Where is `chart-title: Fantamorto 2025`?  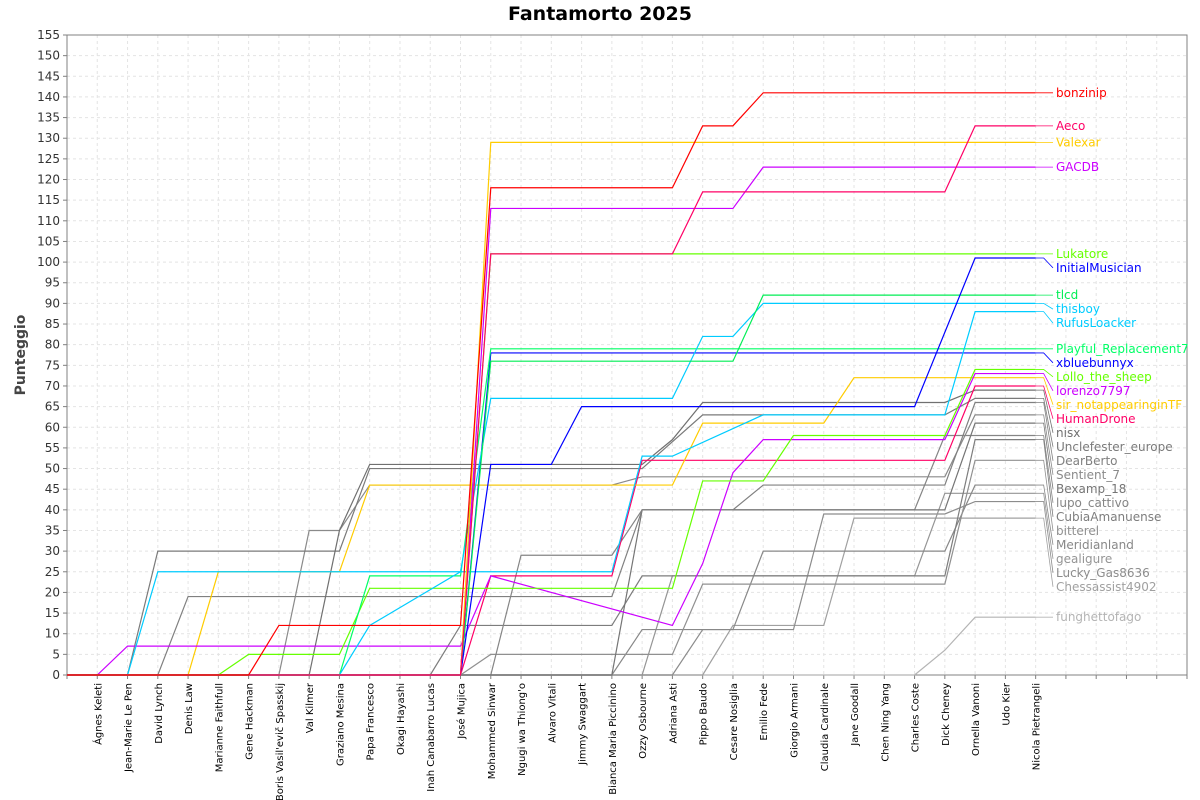
chart-title: Fantamorto 2025 is located at coordinates (600, 14).